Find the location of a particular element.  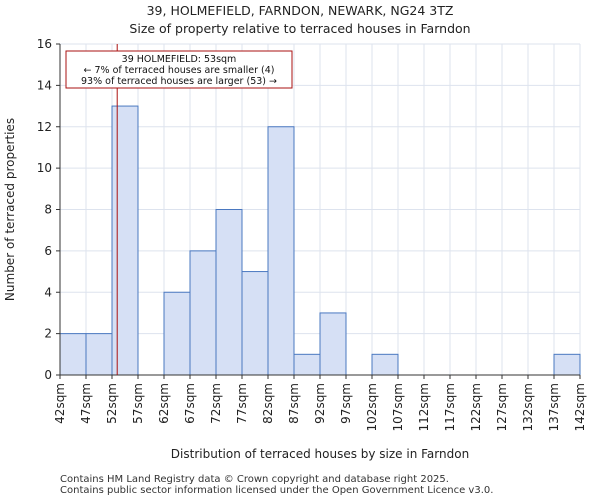

y-tick-label: 6 is located at coordinates (48, 251).